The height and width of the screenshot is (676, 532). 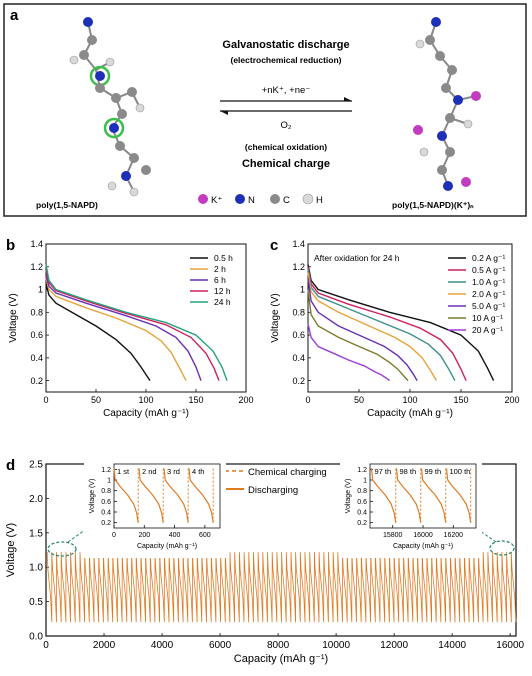 I want to click on x-tick-label: 600, so click(x=205, y=535).